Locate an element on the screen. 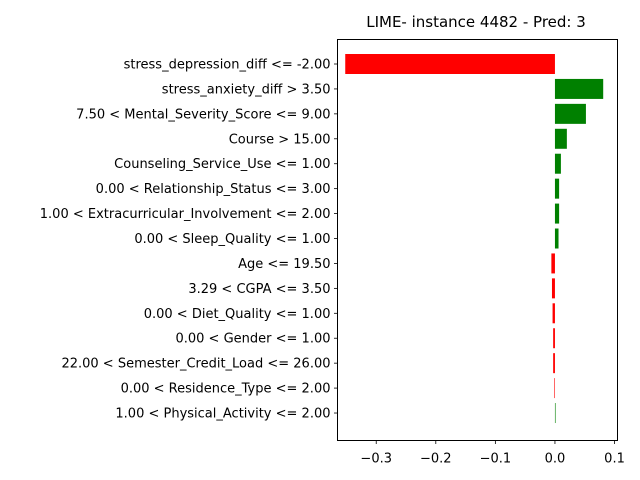  x-ticks-group: −0.3 −0.2 −0.1 0.0 0.1 is located at coordinates (492, 453).